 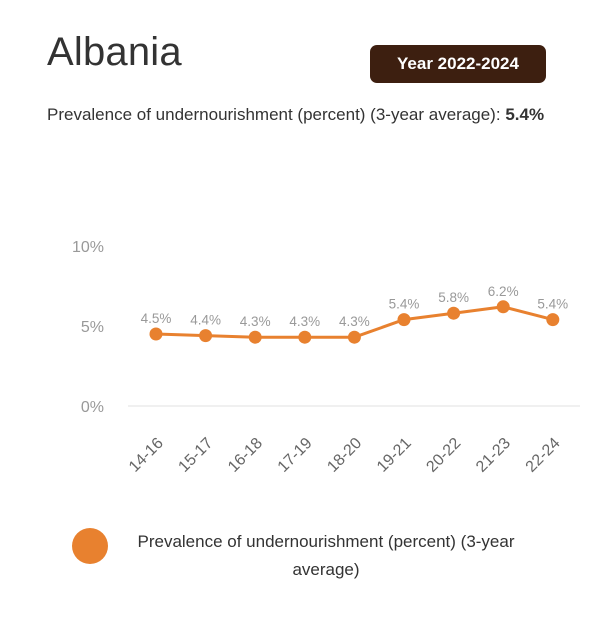 What do you see at coordinates (295, 455) in the screenshot?
I see `x-tick-label: 17-19` at bounding box center [295, 455].